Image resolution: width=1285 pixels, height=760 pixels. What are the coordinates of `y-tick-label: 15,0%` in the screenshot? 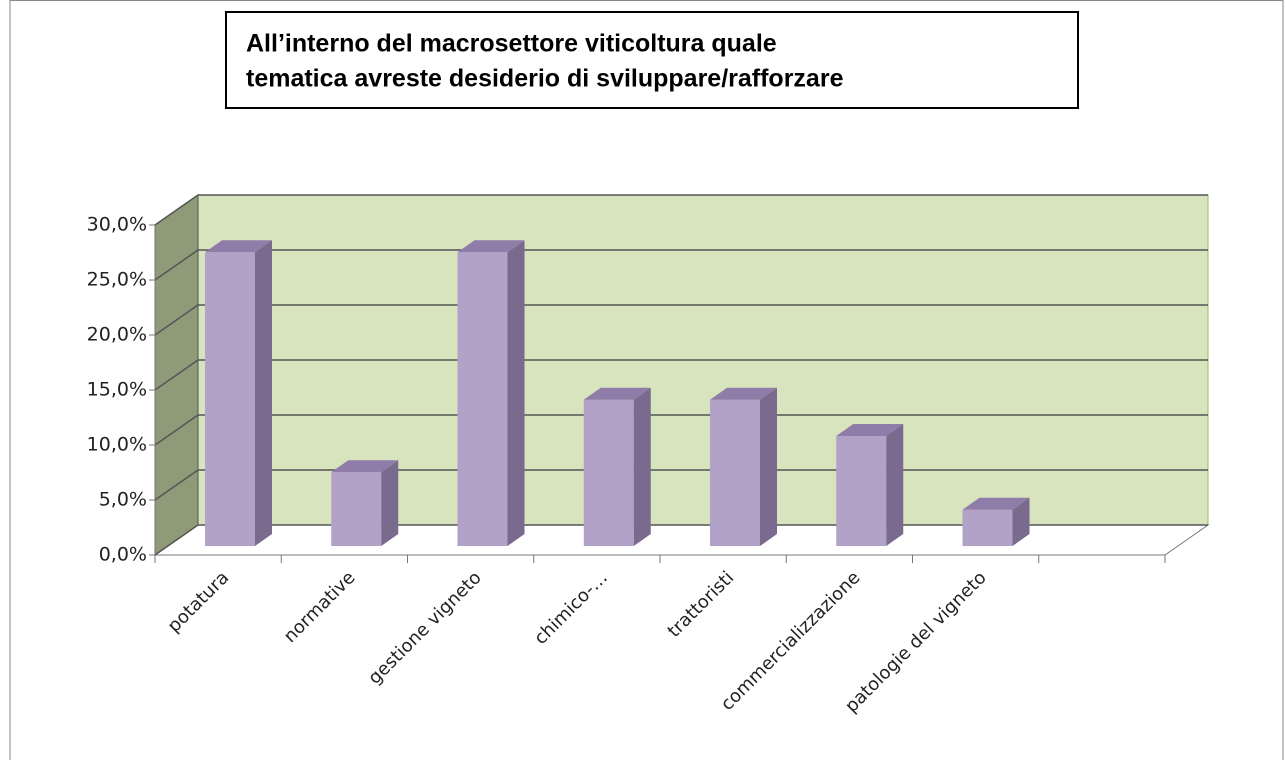 It's located at (117, 390).